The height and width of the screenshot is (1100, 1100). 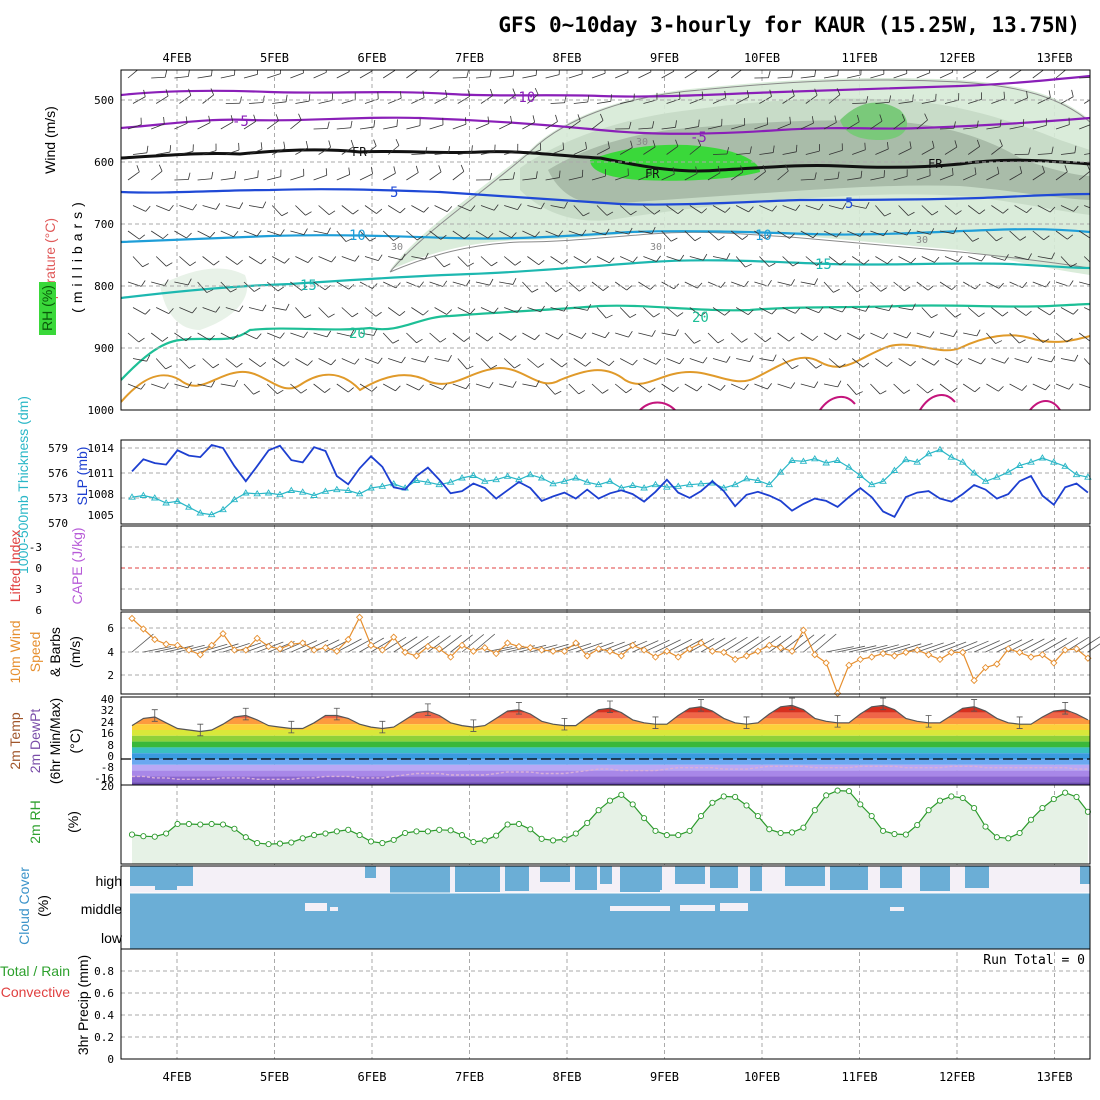 What do you see at coordinates (101, 410) in the screenshot?
I see `pressure-tick-1000: 1000` at bounding box center [101, 410].